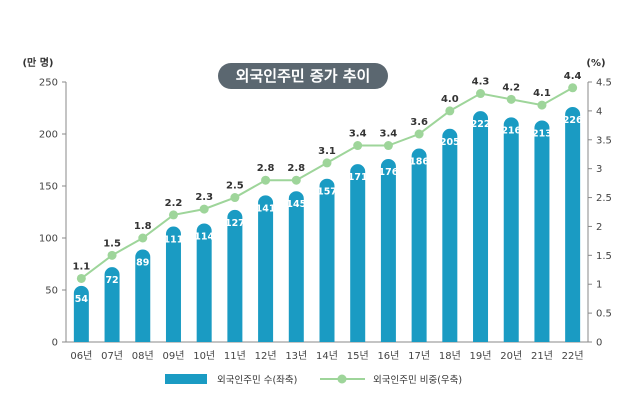 This screenshot has height=401, width=640. I want to click on right-tick-label: 2.5, so click(604, 198).